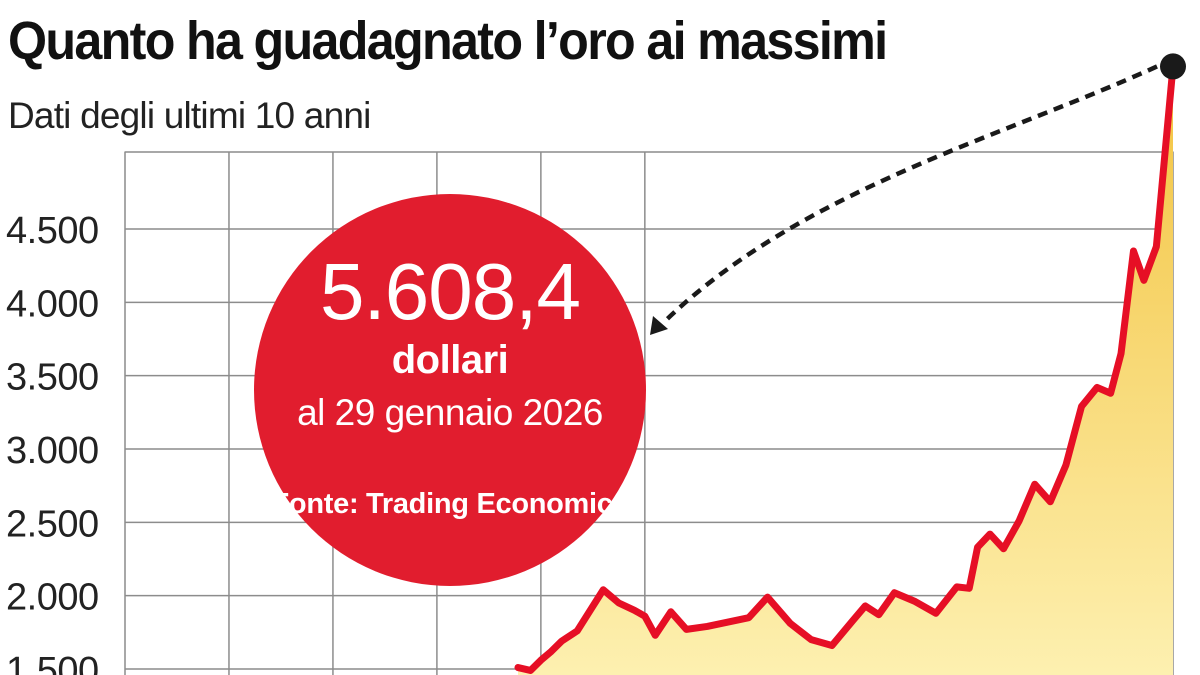 The height and width of the screenshot is (675, 1200). What do you see at coordinates (52, 524) in the screenshot?
I see `y-tick-label: 2.500` at bounding box center [52, 524].